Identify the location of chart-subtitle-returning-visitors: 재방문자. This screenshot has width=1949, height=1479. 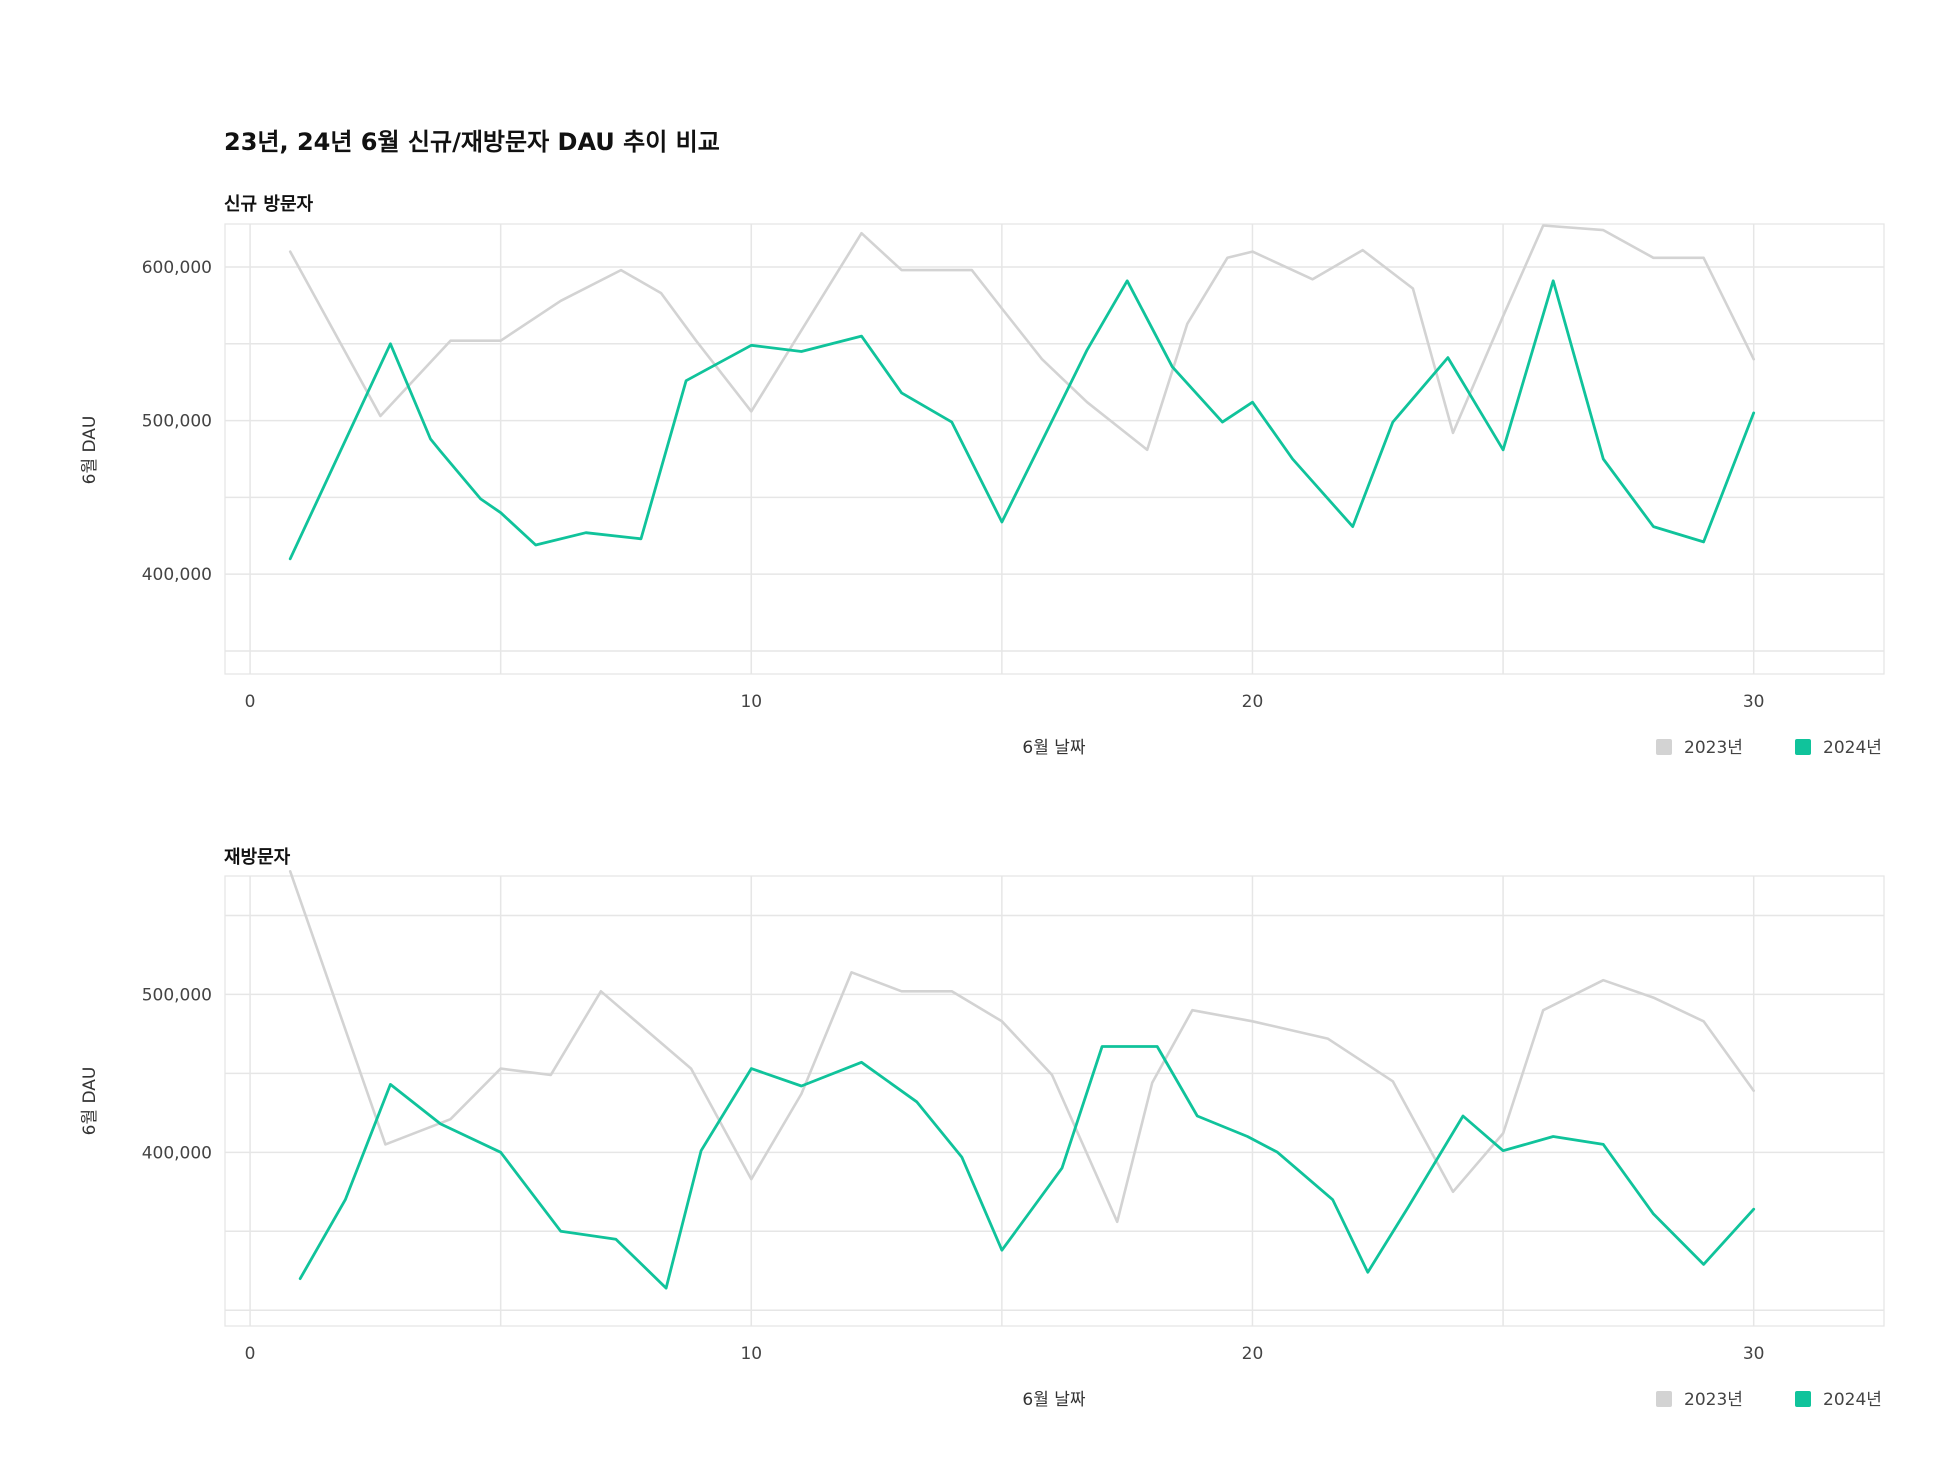
(257, 857).